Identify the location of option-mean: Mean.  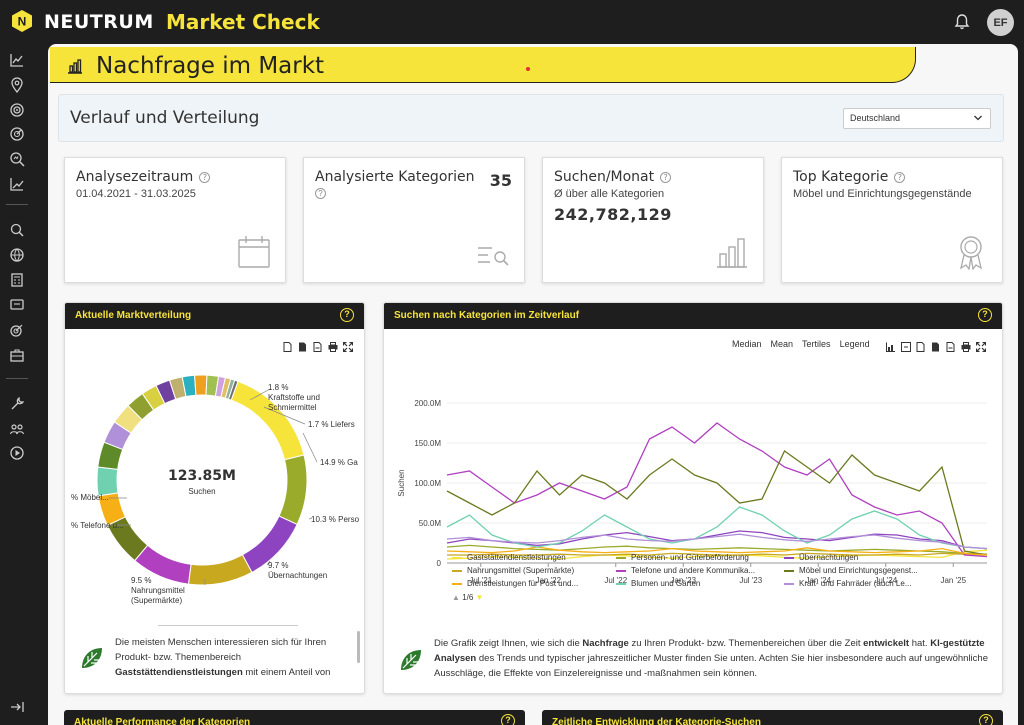
(782, 344).